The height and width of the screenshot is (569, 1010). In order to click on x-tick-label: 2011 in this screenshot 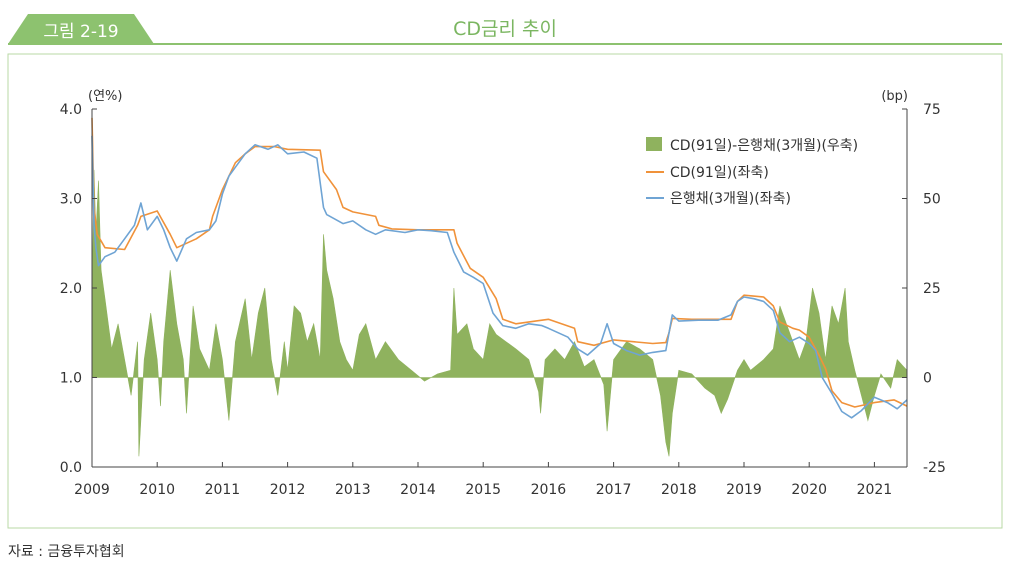, I will do `click(223, 490)`.